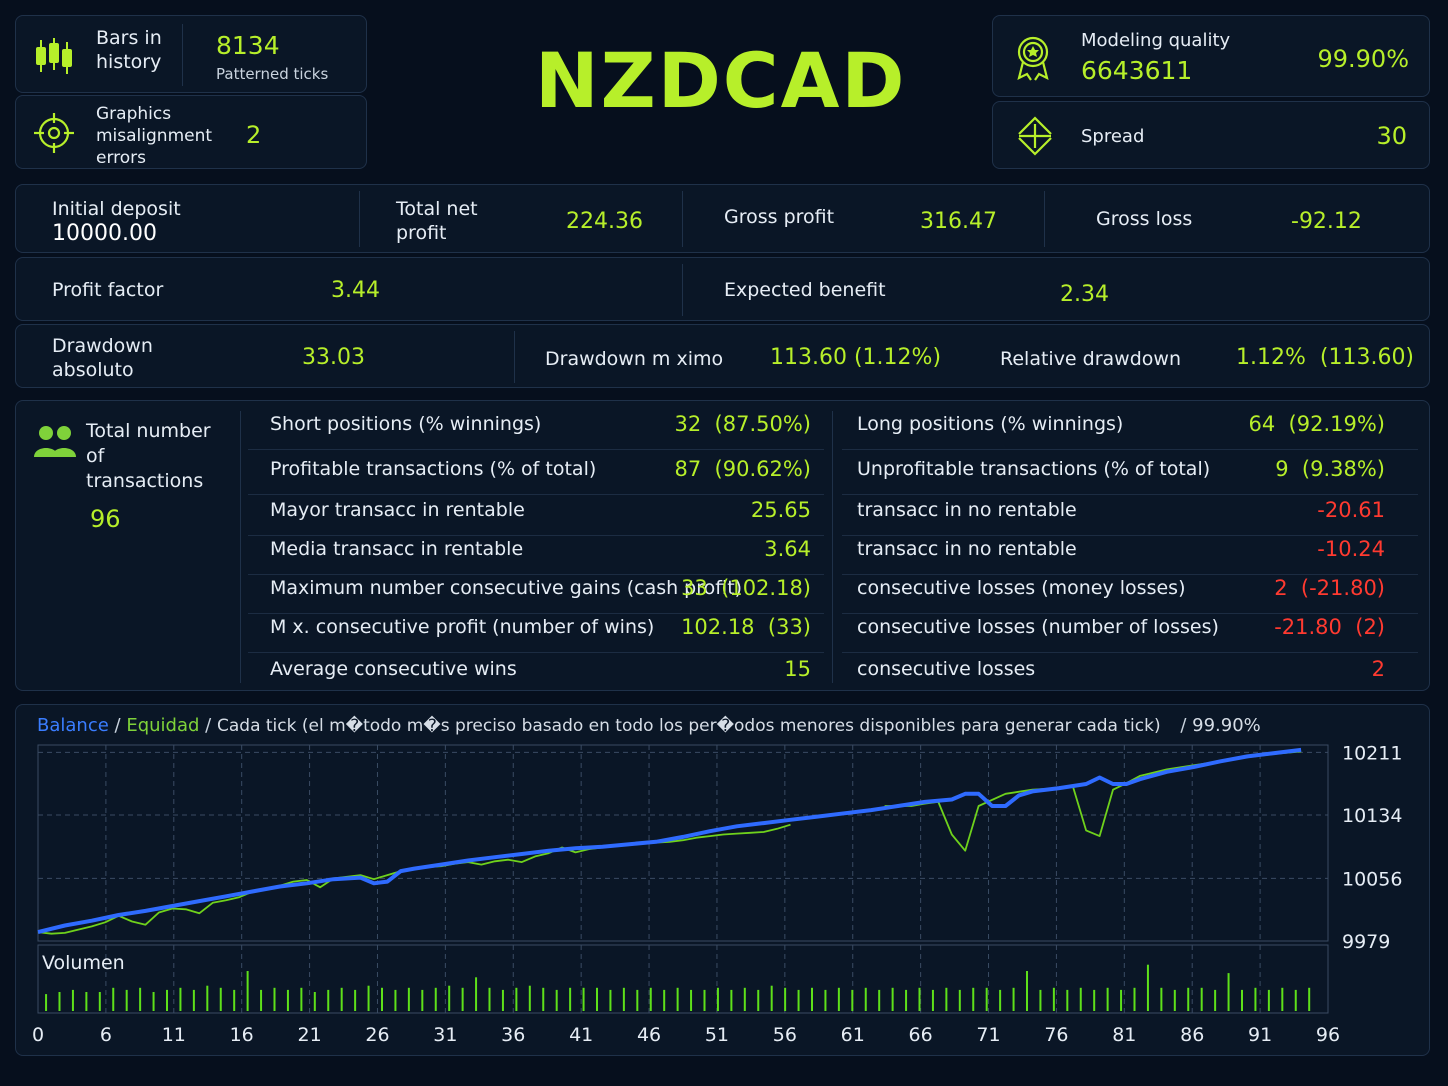 The width and height of the screenshot is (1448, 1086). Describe the element at coordinates (1084, 294) in the screenshot. I see `expected-benefit-value: 2.34` at that location.